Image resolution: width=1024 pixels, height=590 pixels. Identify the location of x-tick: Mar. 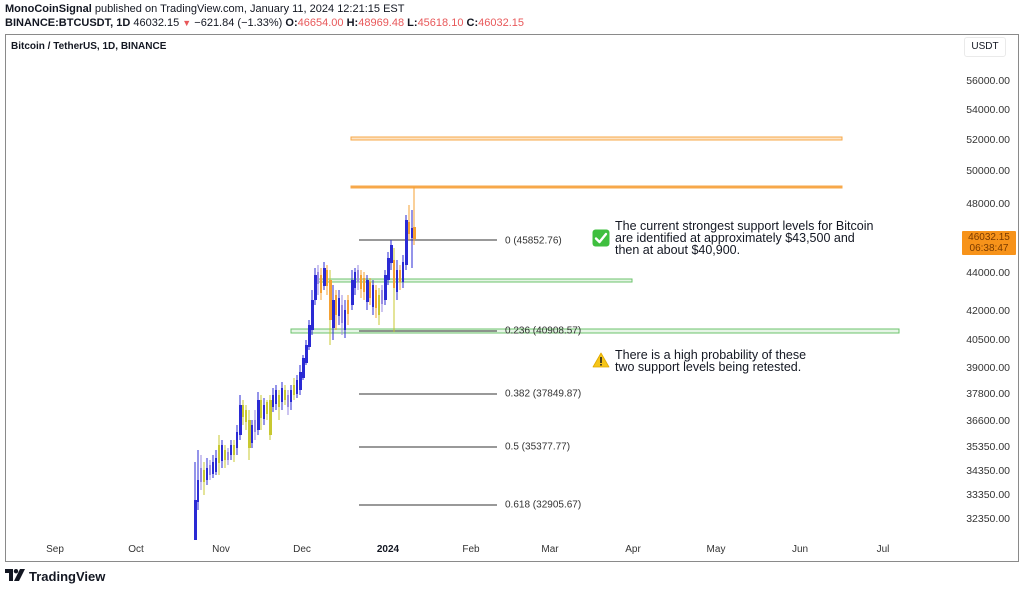
(550, 549).